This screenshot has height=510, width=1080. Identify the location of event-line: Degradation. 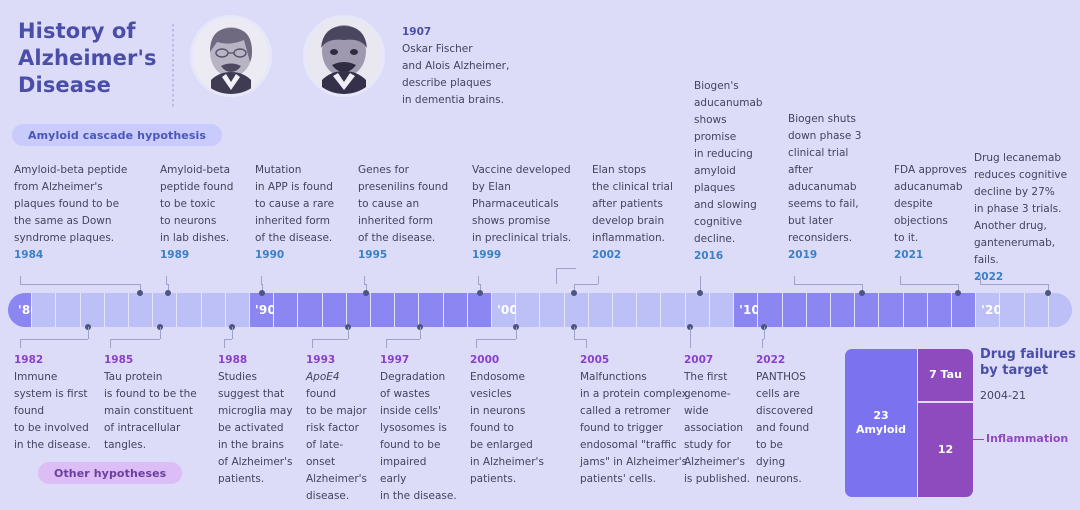
(413, 377).